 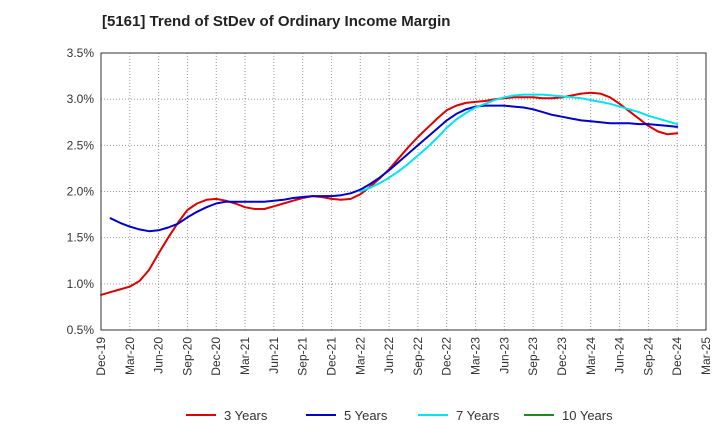 What do you see at coordinates (81, 99) in the screenshot?
I see `y-tick-label: 3.0%` at bounding box center [81, 99].